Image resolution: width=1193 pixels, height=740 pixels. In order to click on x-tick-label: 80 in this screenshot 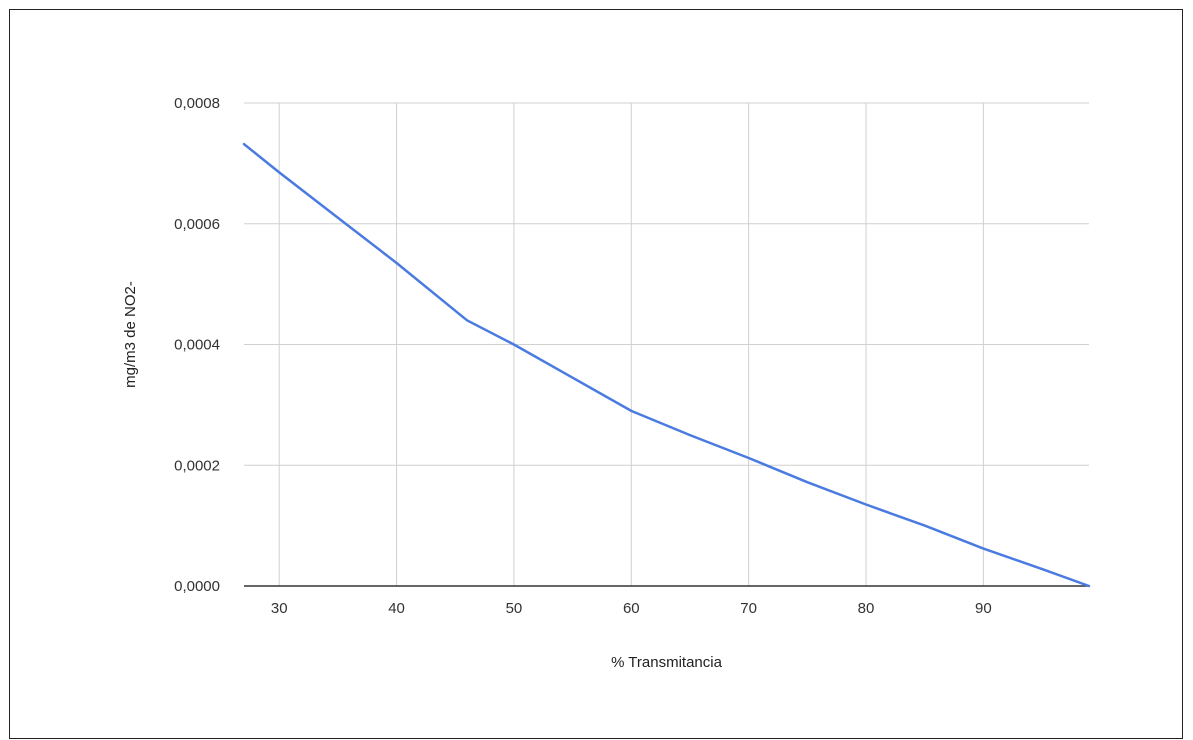, I will do `click(866, 608)`.